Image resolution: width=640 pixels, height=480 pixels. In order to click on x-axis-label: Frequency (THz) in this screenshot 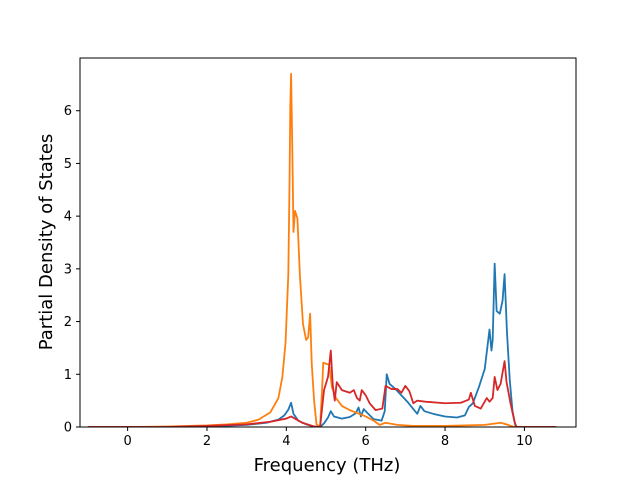, I will do `click(327, 465)`.